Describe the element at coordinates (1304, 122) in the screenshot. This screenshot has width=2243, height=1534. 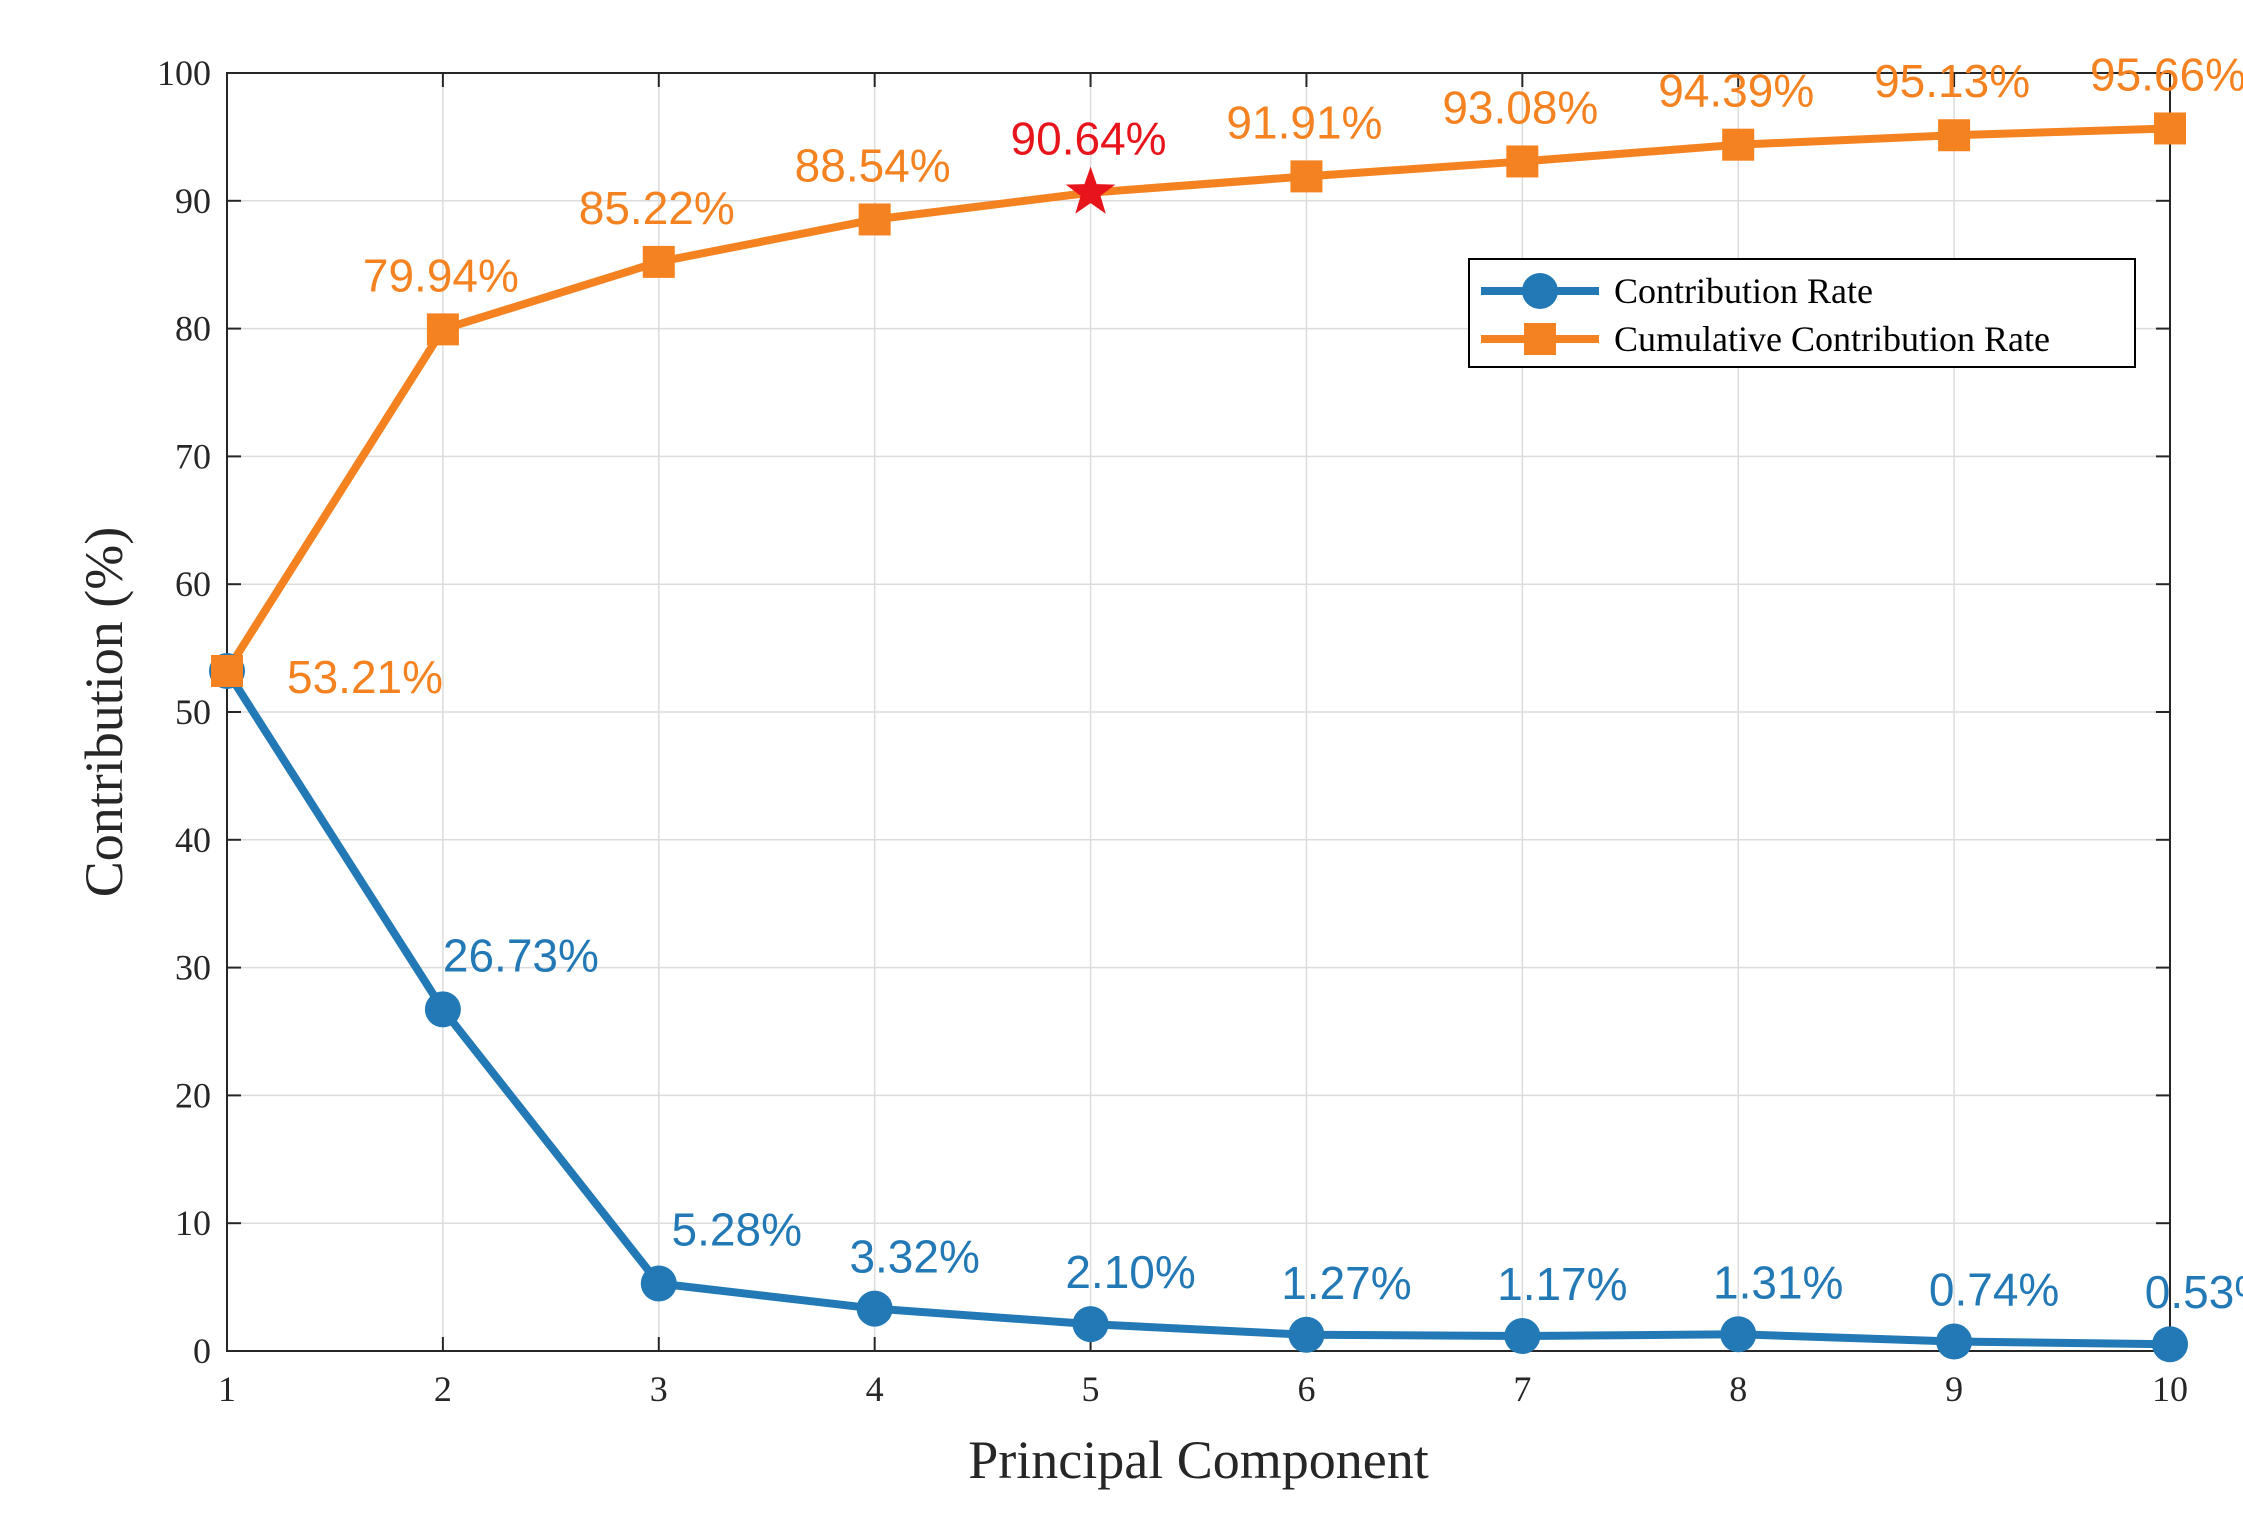
I see `cumulative-data-label: 91.91%` at that location.